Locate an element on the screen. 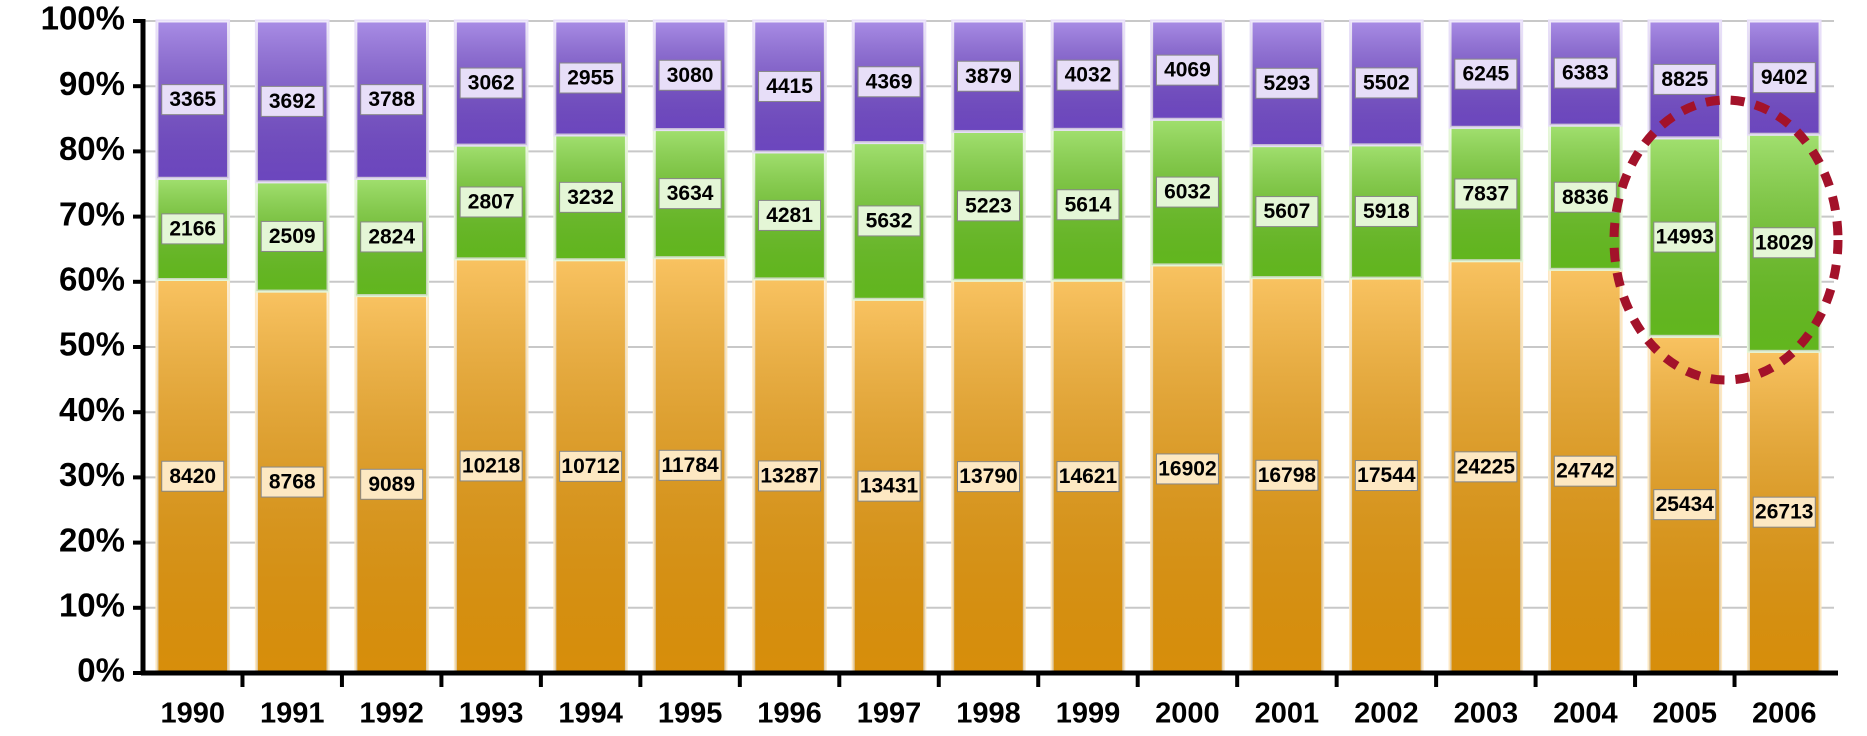  x-tick-label: 1996 is located at coordinates (789, 714).